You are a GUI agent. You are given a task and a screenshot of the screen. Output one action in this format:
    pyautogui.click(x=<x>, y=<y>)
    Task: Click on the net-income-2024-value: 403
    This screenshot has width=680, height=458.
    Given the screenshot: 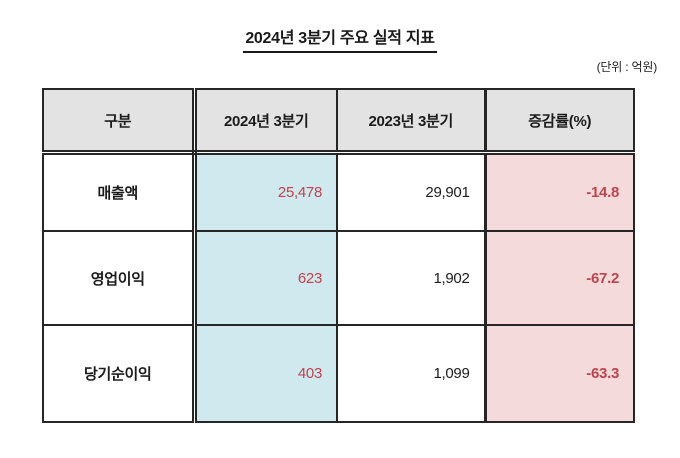 What is the action you would take?
    pyautogui.click(x=265, y=373)
    